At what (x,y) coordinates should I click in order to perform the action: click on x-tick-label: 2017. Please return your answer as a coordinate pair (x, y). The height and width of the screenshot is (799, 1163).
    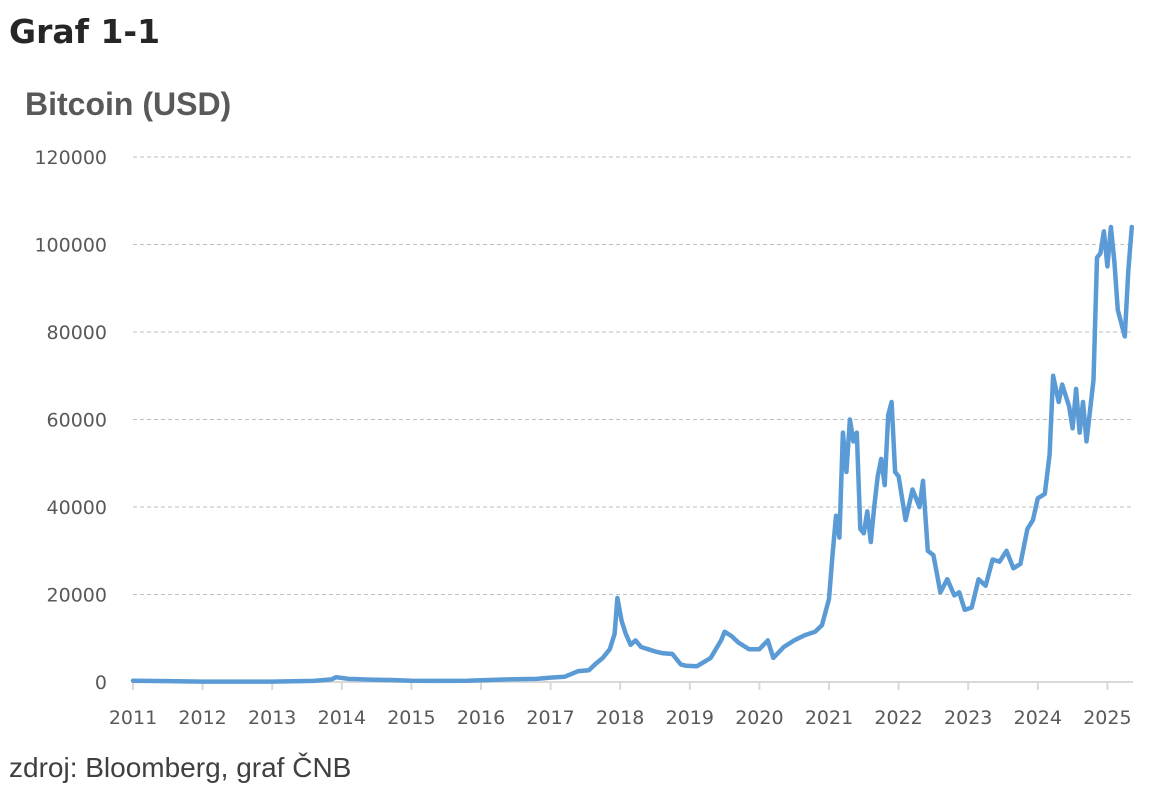
    Looking at the image, I should click on (550, 718).